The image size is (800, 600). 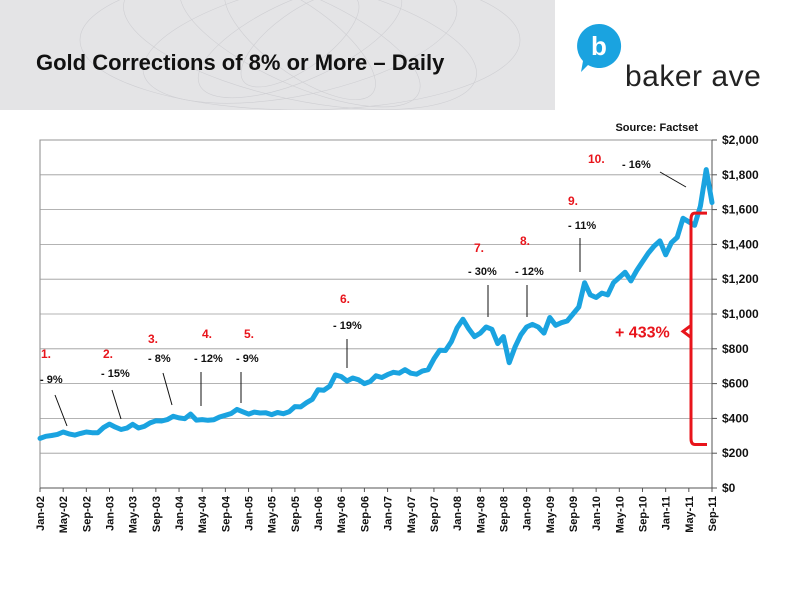 I want to click on brand-logo: b baker ave, so click(x=675, y=62).